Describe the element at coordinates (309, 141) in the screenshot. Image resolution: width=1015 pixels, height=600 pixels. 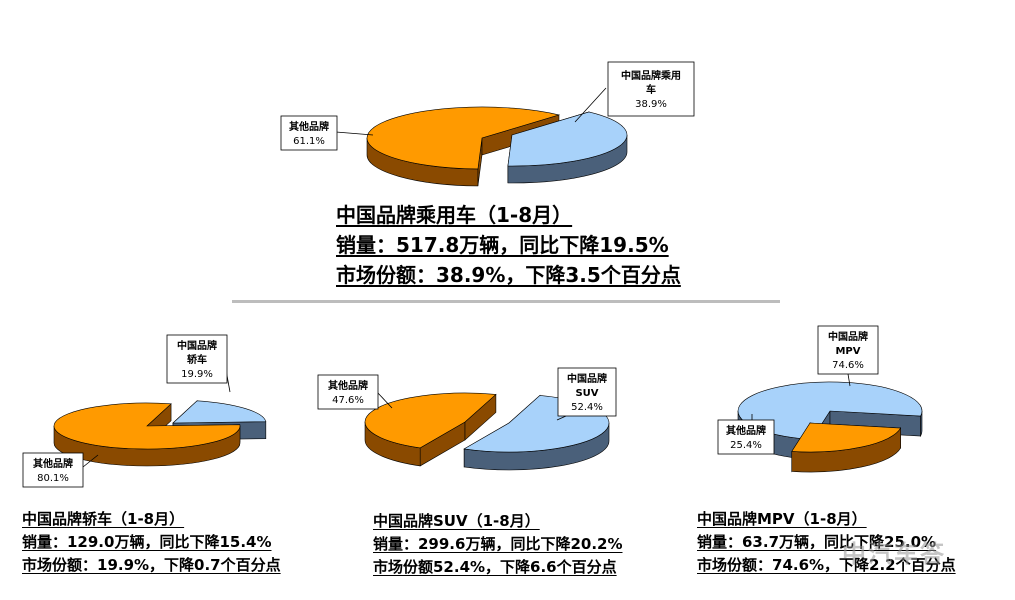
I see `pie-passenger-value-label-1: 61.1%` at that location.